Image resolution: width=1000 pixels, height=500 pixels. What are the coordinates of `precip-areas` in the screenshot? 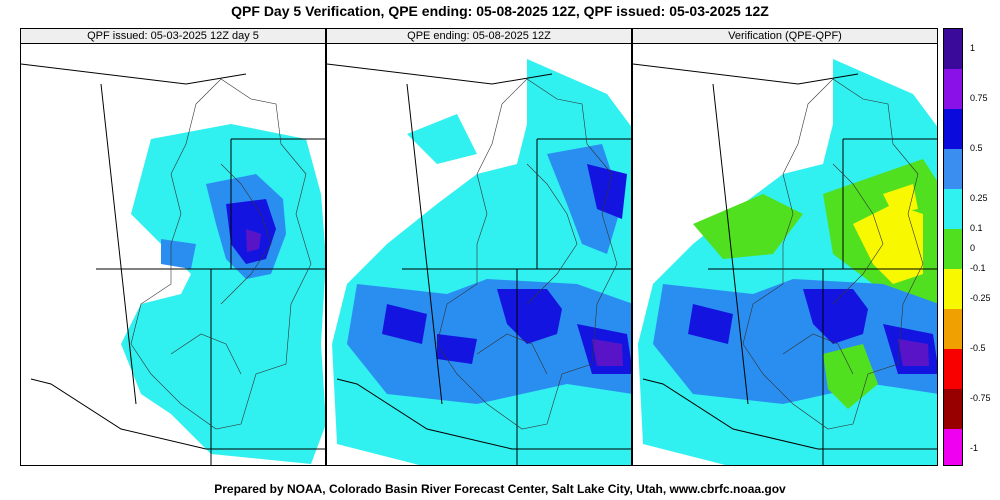 It's located at (223, 294).